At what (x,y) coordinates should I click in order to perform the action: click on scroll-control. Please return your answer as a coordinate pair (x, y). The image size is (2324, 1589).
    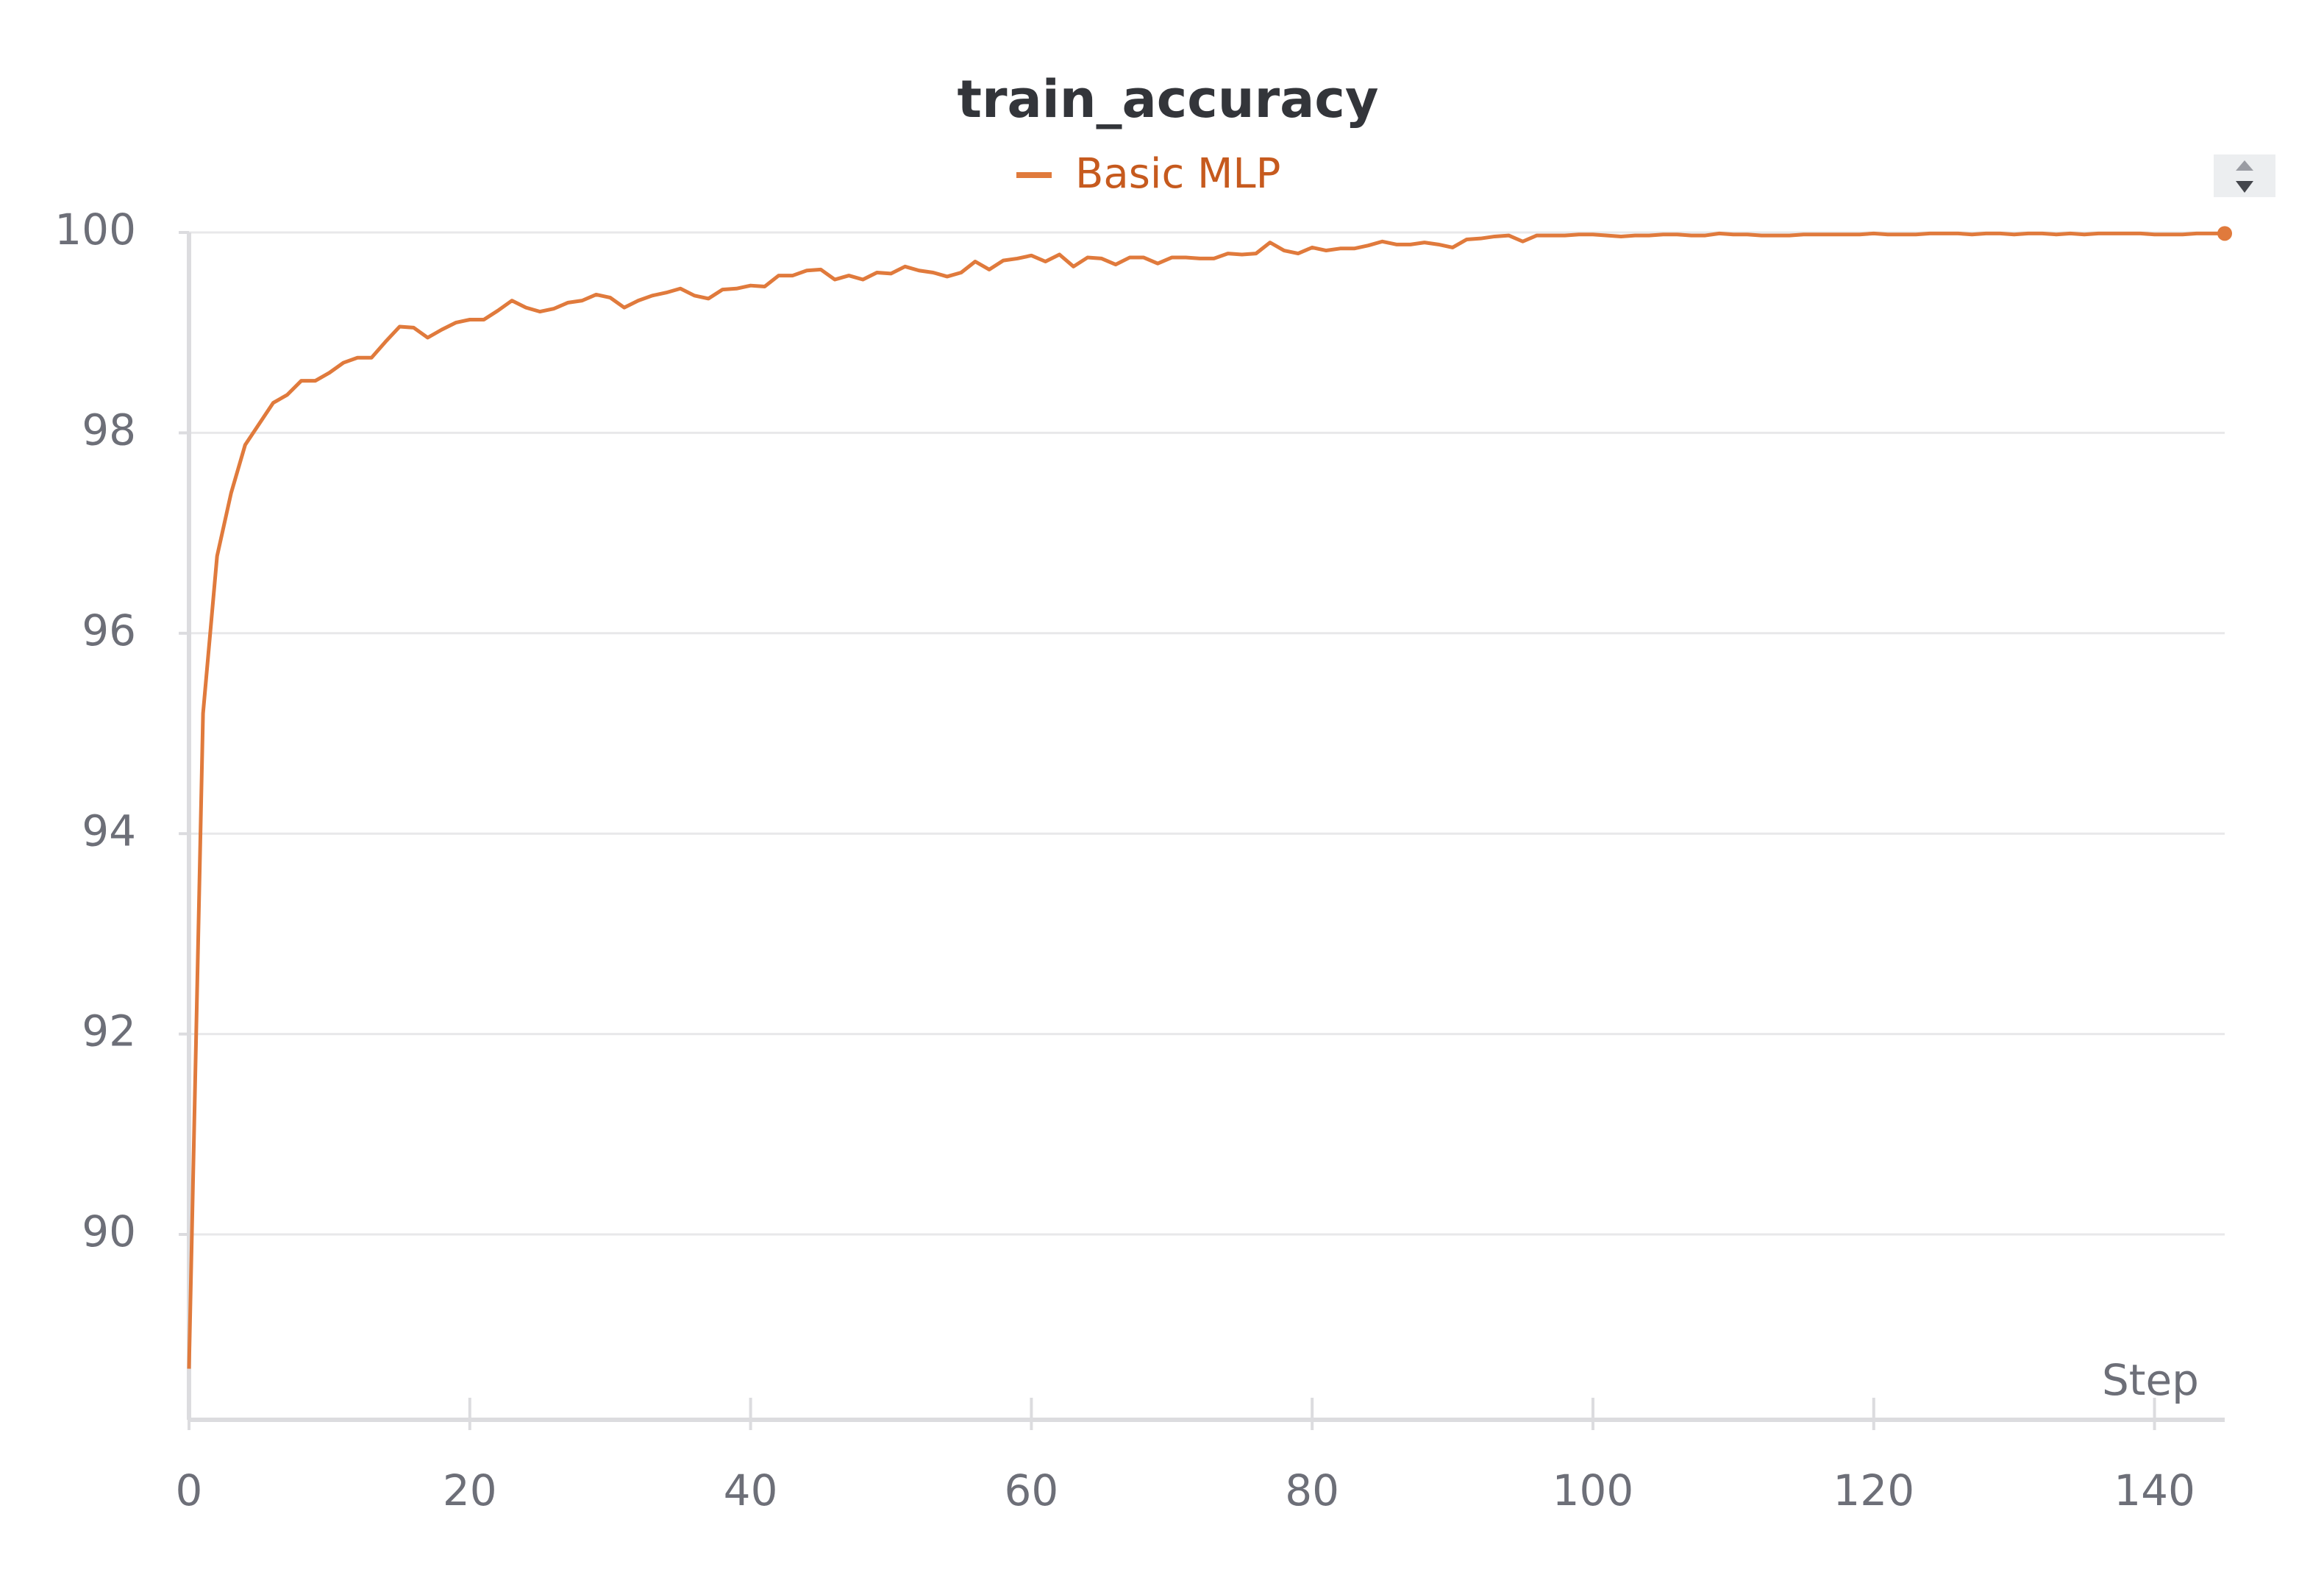
    Looking at the image, I should click on (2244, 175).